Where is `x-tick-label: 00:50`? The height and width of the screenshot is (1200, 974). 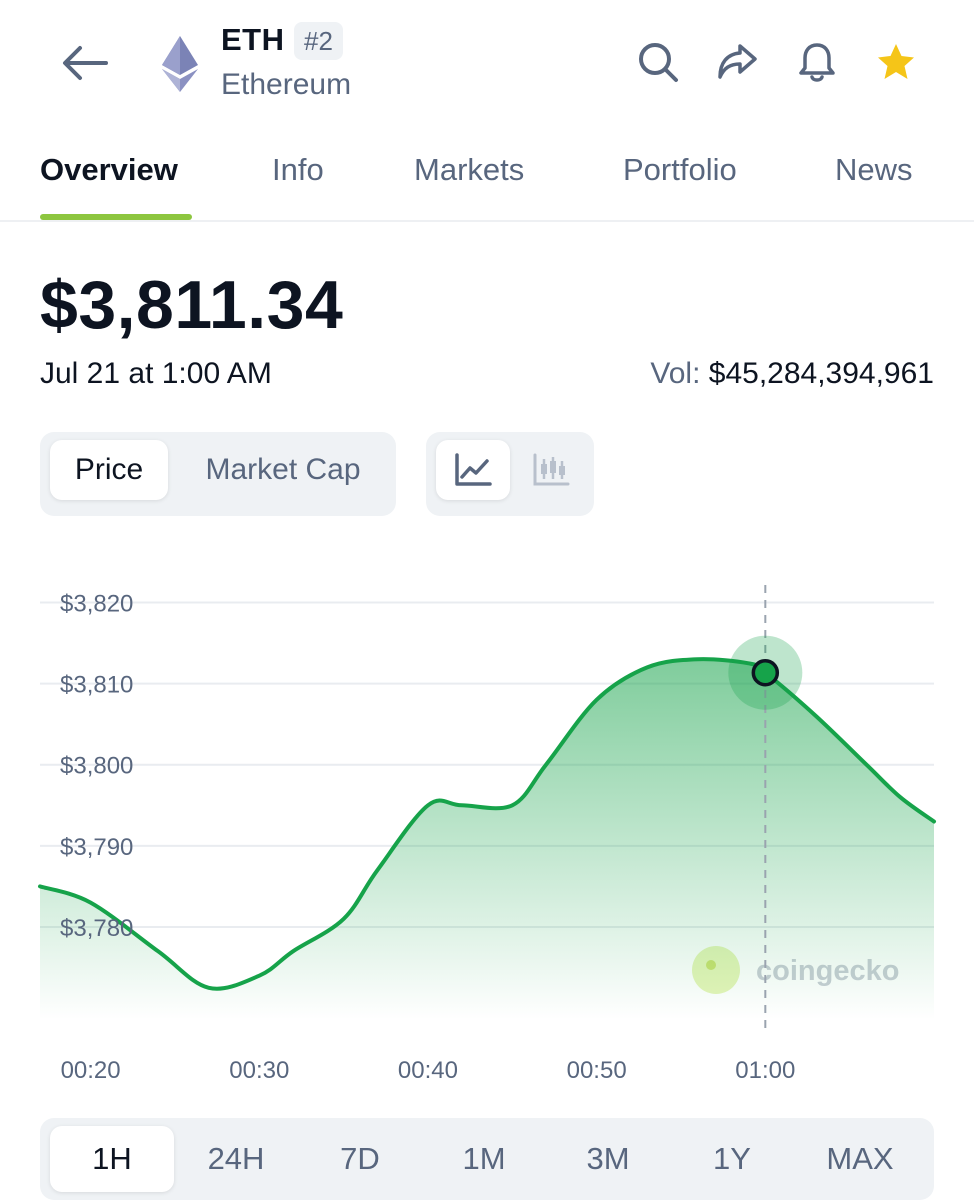 x-tick-label: 00:50 is located at coordinates (597, 1070).